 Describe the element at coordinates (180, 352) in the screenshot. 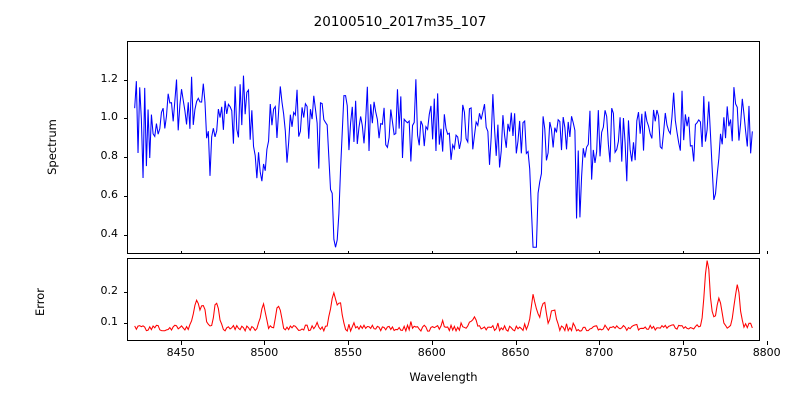

I see `x-tick-label: 8450` at that location.